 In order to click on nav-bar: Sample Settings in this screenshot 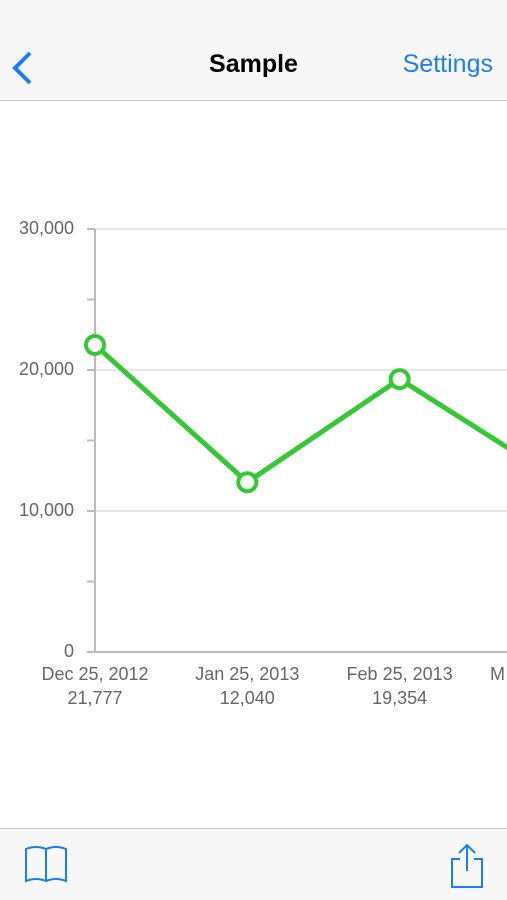, I will do `click(253, 50)`.